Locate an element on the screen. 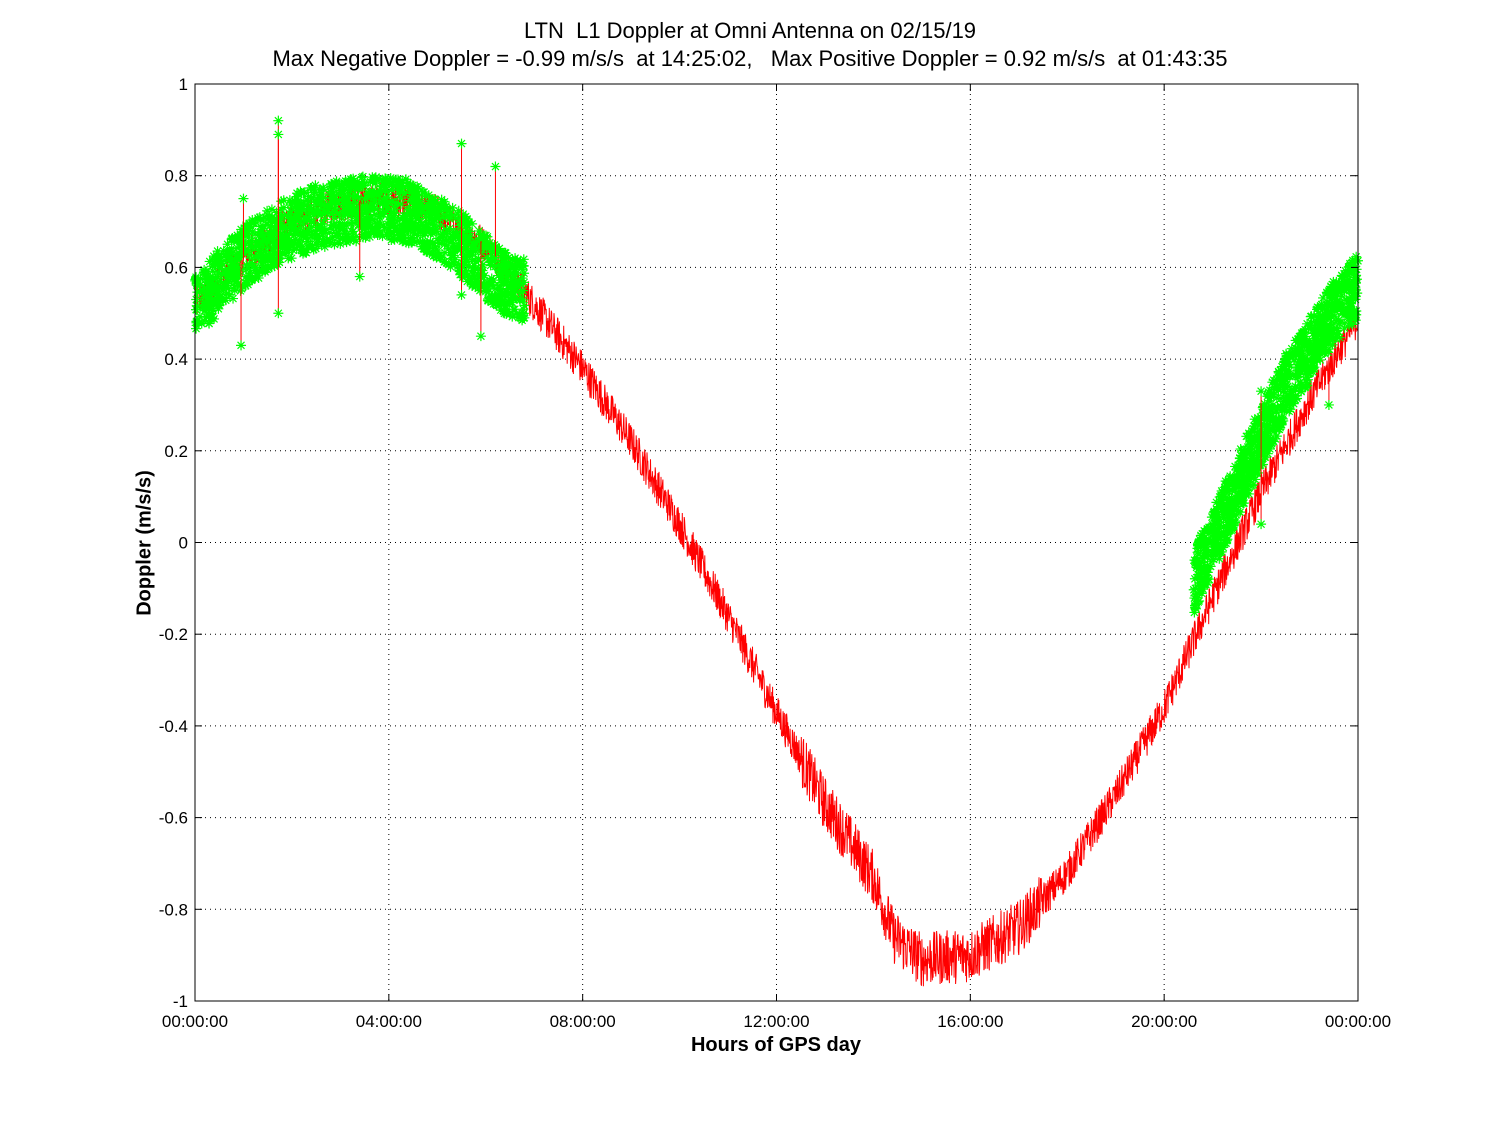 Image resolution: width=1500 pixels, height=1125 pixels. y-tick-label: 0.8 is located at coordinates (176, 176).